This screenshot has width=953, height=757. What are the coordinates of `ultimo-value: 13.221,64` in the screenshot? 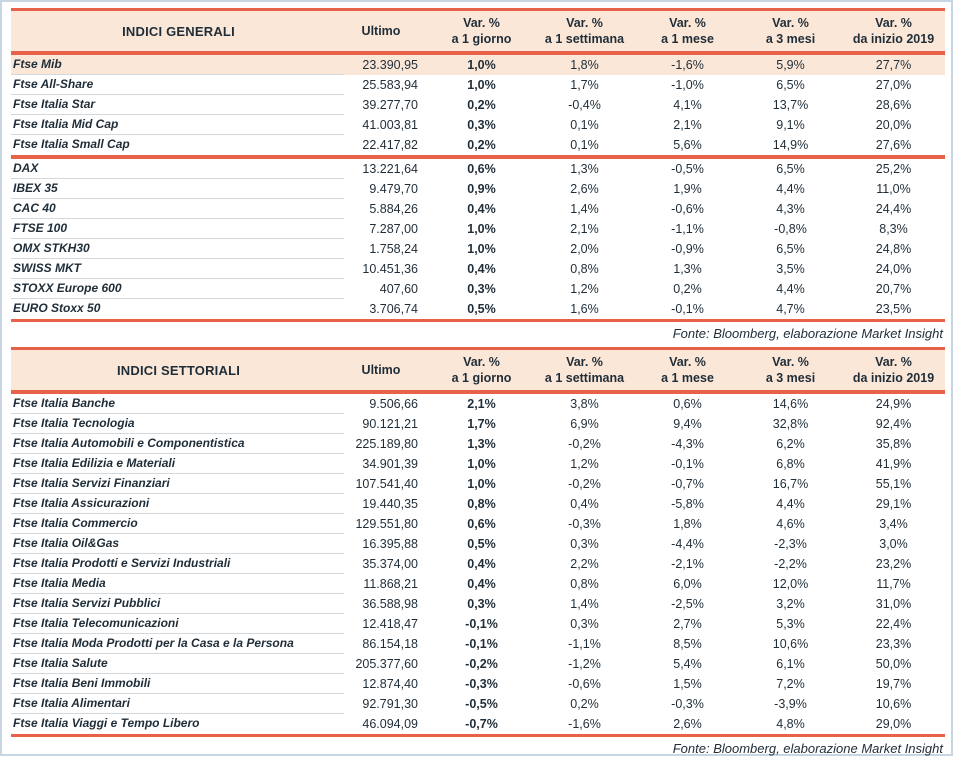 It's located at (390, 169).